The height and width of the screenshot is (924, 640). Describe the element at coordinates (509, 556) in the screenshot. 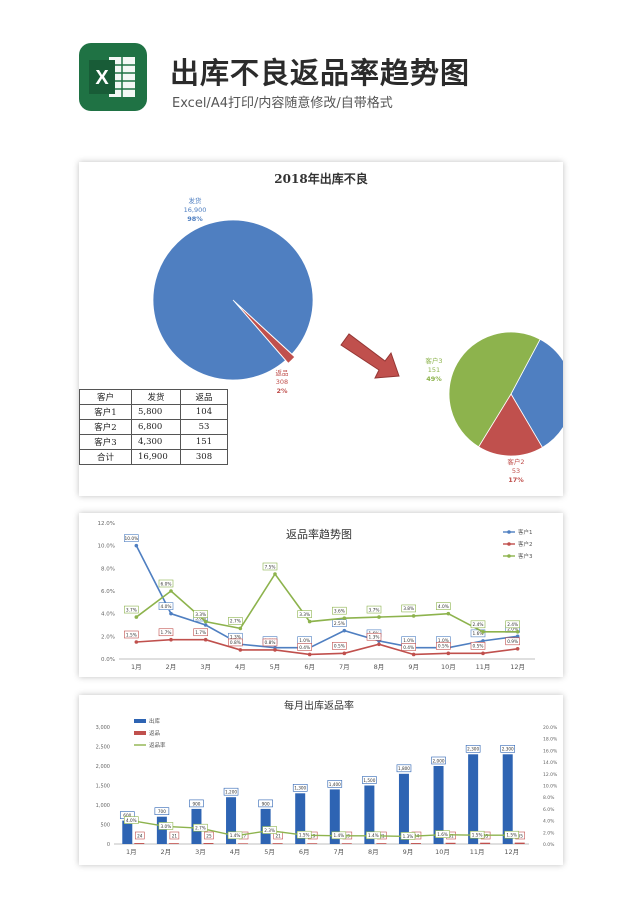

I see `legend-marker` at that location.